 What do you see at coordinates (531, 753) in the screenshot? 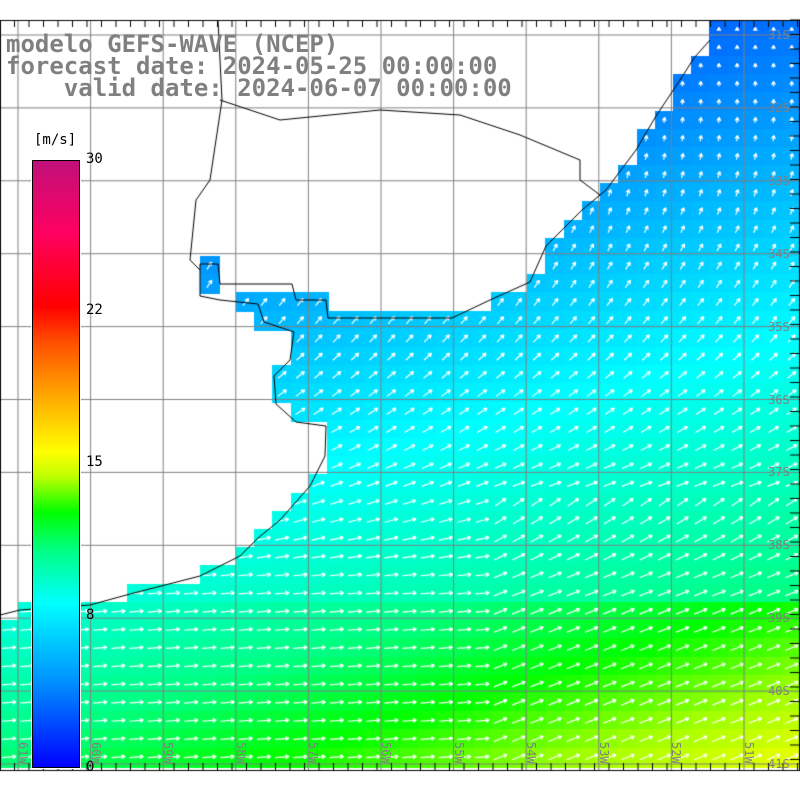
I see `longitude-label: 54W` at bounding box center [531, 753].